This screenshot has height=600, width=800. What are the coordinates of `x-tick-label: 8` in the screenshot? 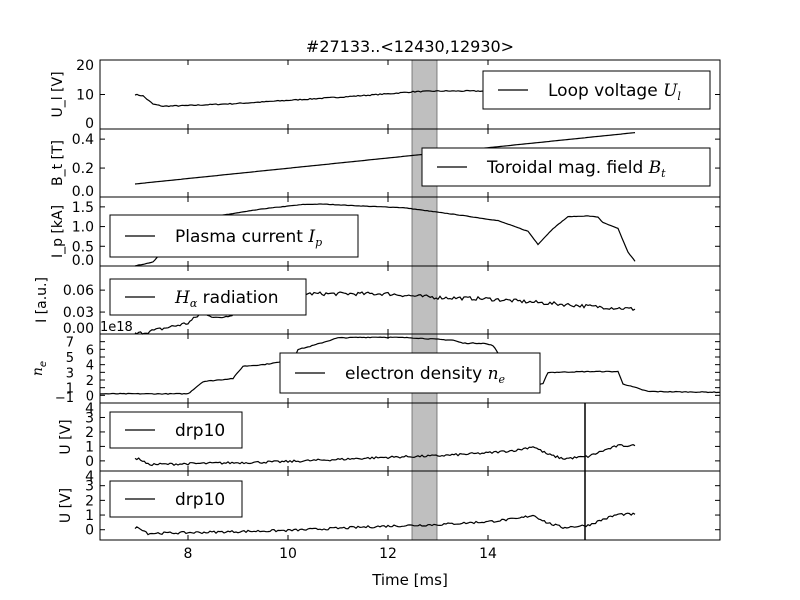 It's located at (188, 554).